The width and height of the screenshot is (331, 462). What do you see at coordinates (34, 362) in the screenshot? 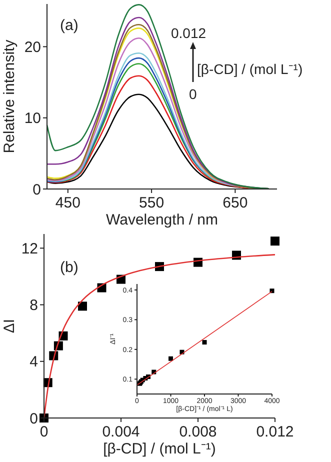
I see `y-tick-label: 4` at bounding box center [34, 362].